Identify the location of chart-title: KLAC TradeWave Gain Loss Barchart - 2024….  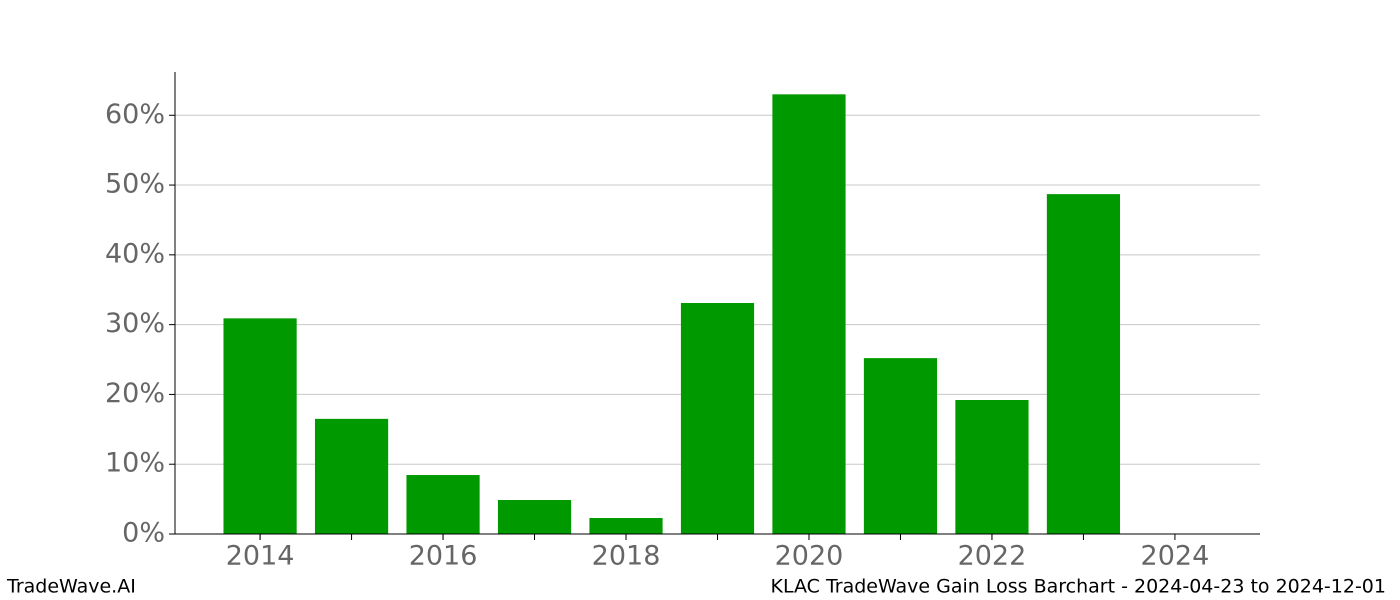
(1079, 587).